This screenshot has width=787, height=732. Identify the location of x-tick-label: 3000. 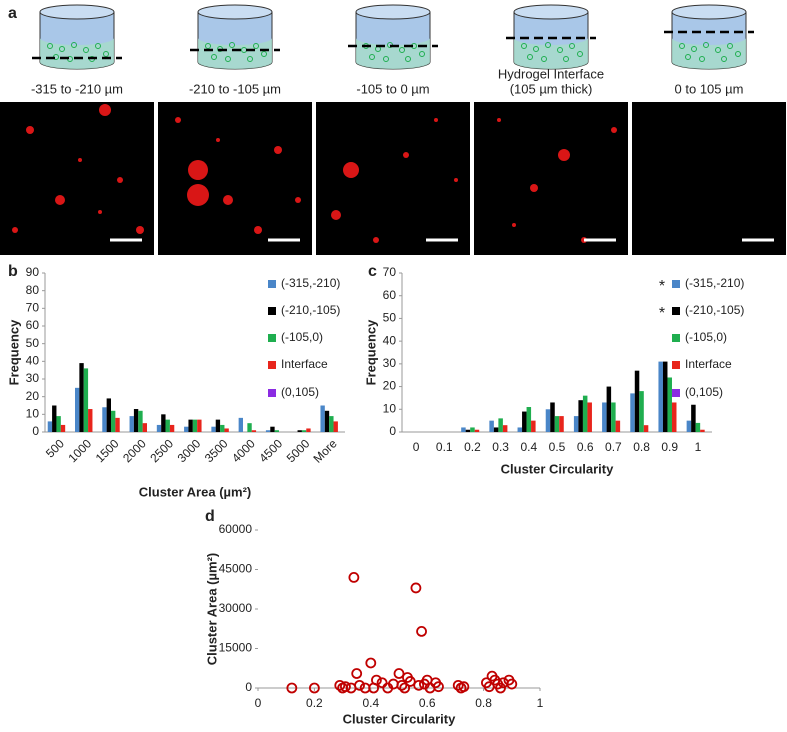
(189, 450).